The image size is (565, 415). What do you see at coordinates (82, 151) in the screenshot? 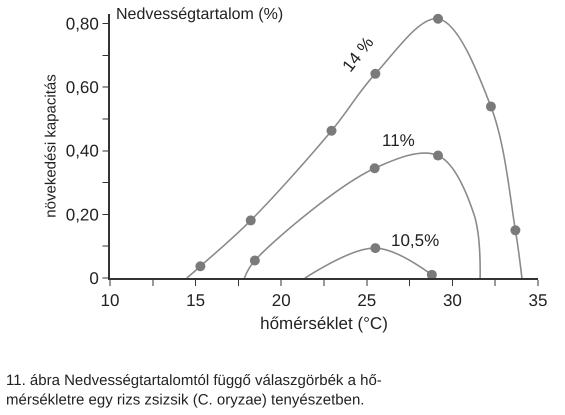
I see `y-tick-label: 0,40` at bounding box center [82, 151].